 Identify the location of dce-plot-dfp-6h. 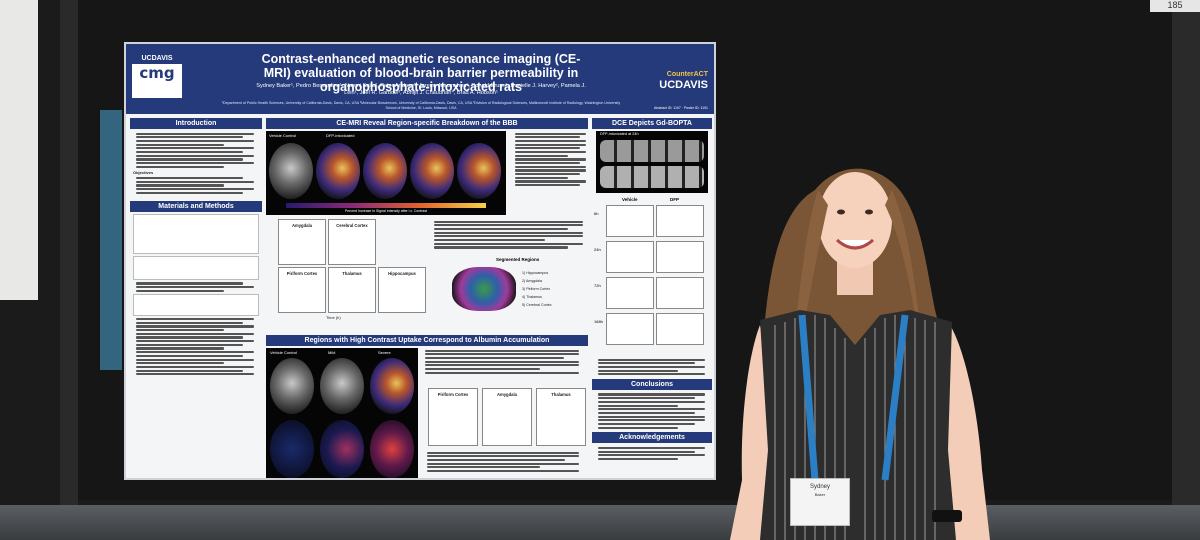
(680, 221).